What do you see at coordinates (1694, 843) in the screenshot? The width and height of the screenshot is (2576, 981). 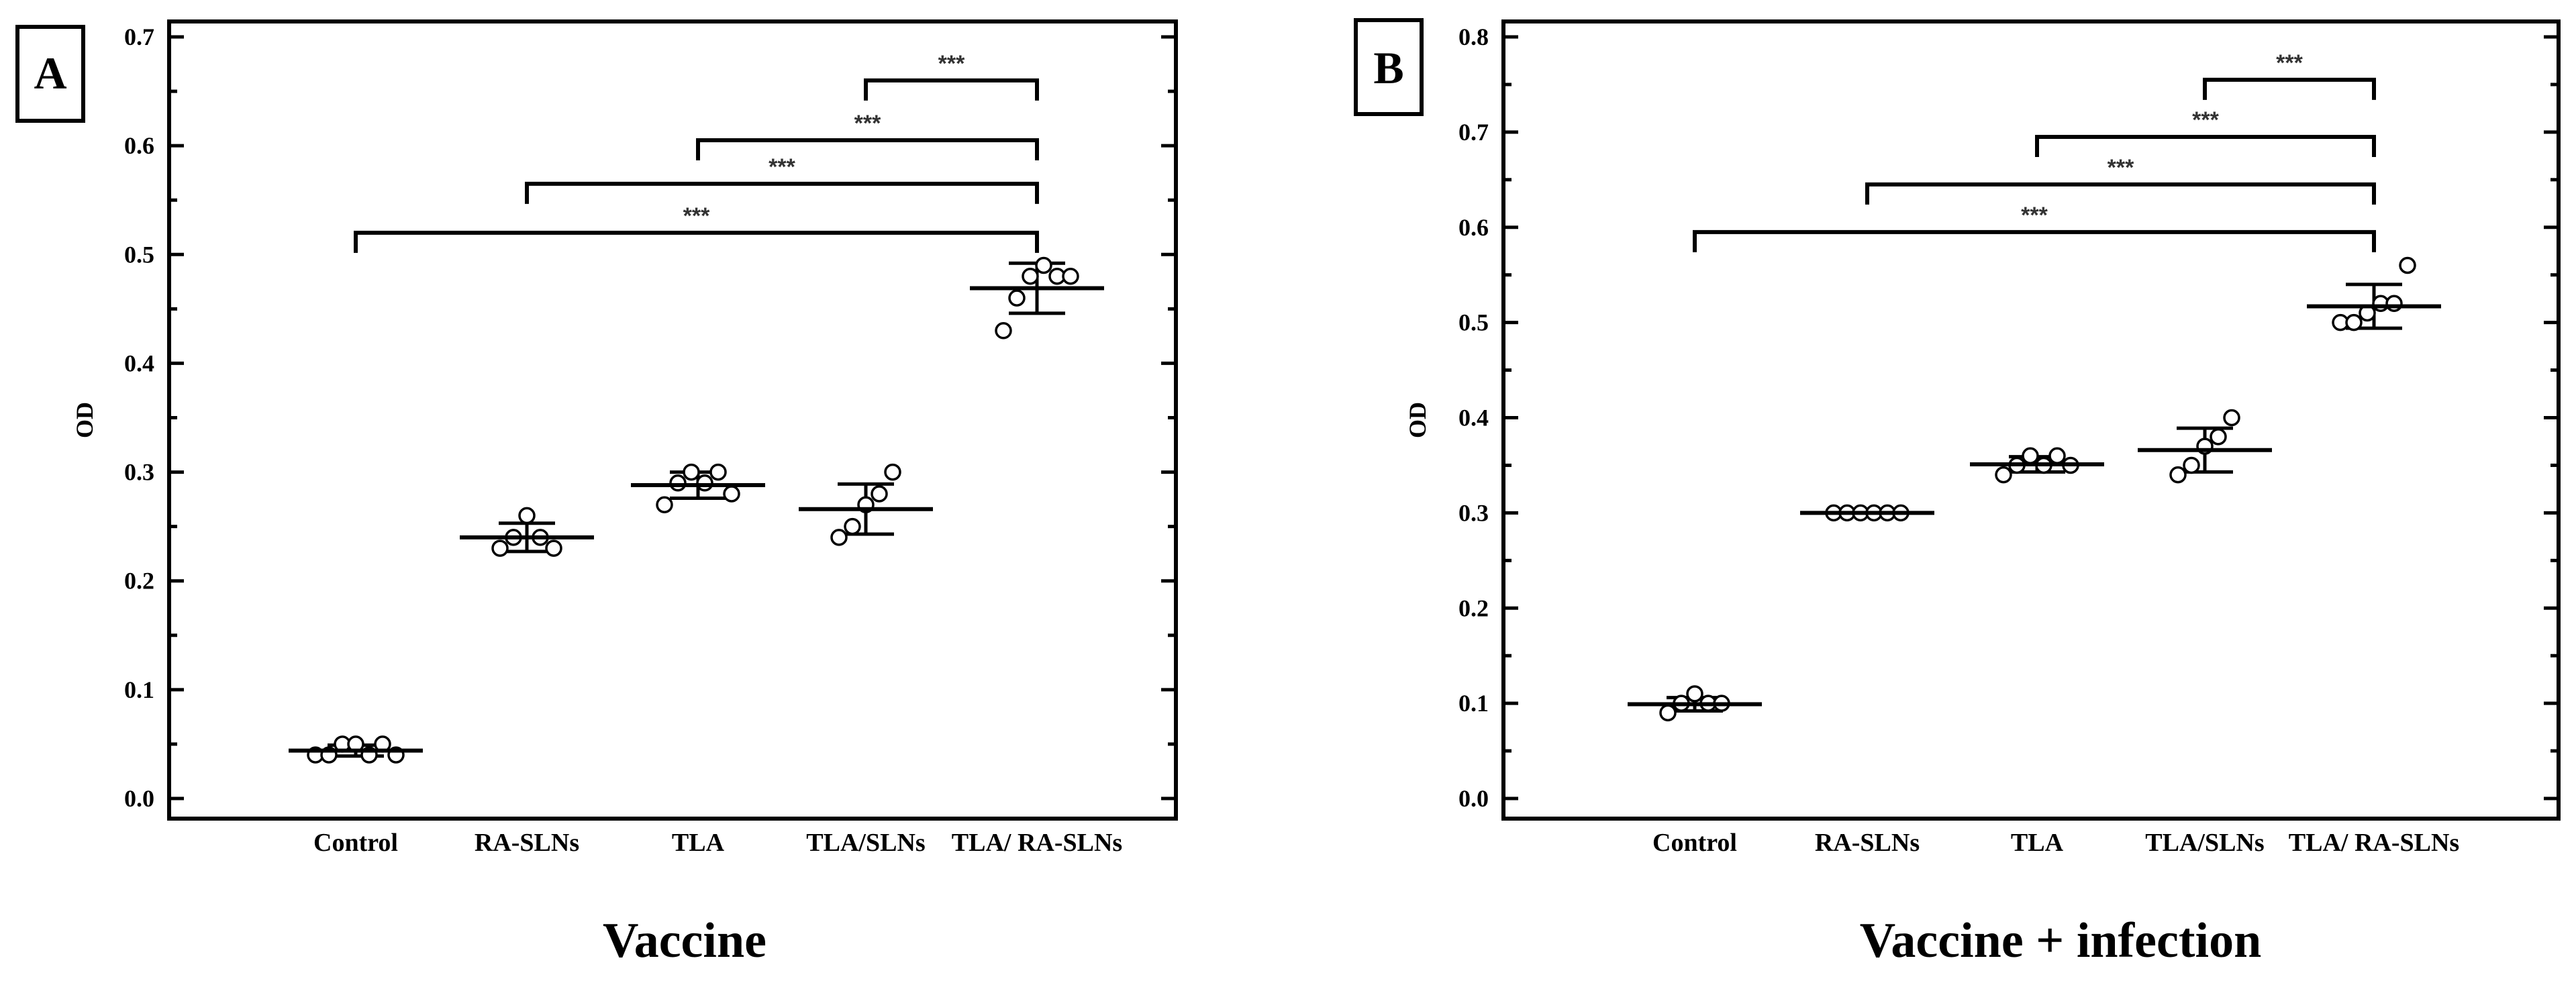 I see `panel-b-x-tick-label: Control` at bounding box center [1694, 843].